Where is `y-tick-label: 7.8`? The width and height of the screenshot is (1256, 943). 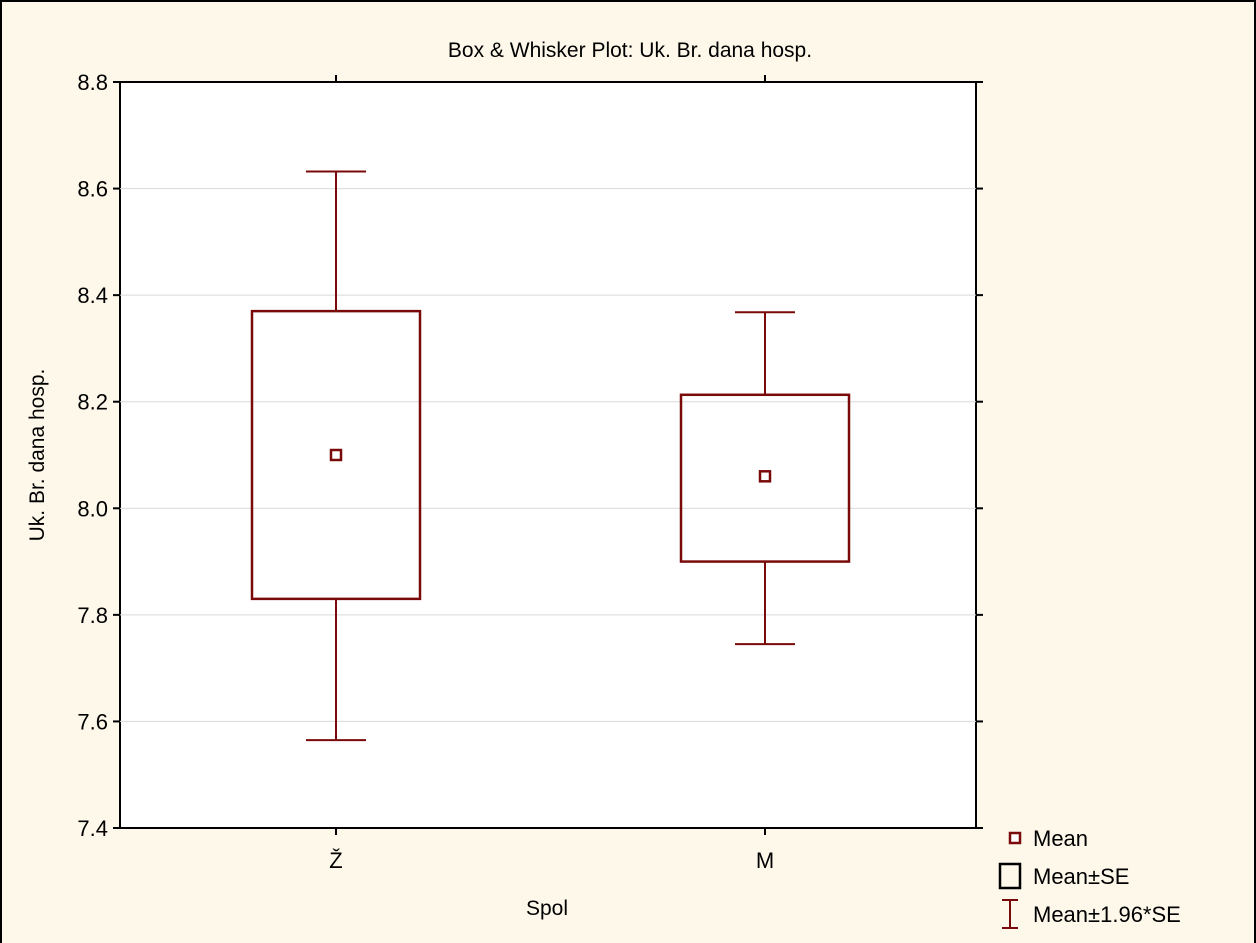
y-tick-label: 7.8 is located at coordinates (92, 615).